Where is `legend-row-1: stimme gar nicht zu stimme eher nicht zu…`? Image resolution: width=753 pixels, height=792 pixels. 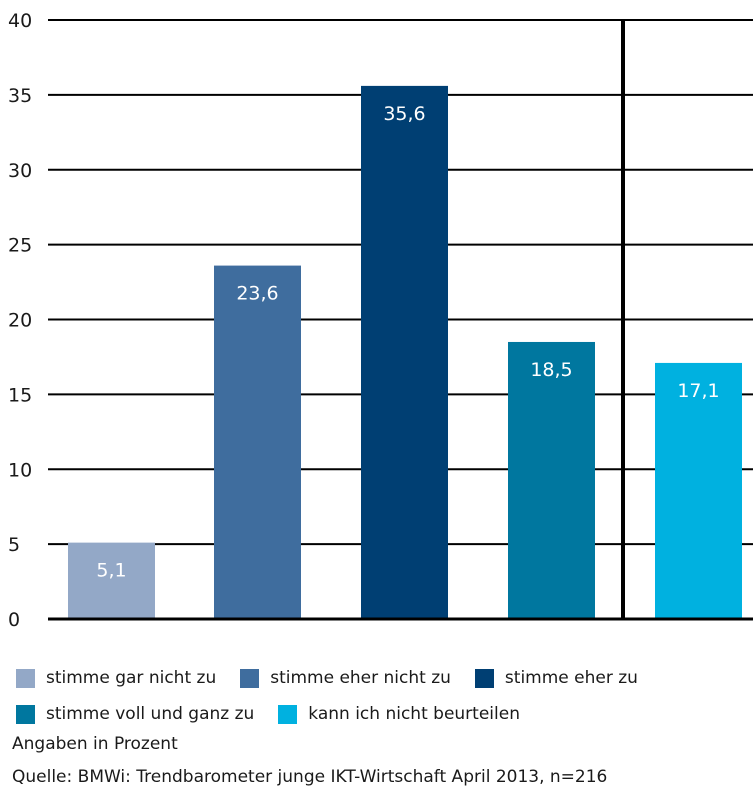
legend-row-1: stimme gar nicht zu stimme eher nicht zu… is located at coordinates (381, 678).